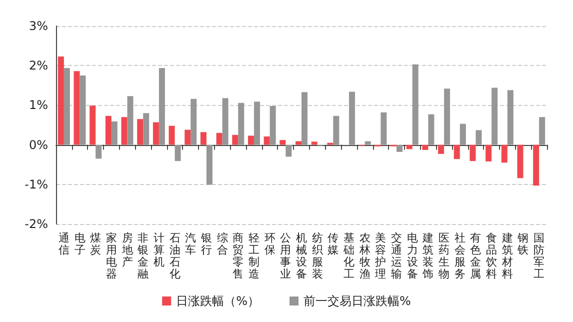  I want to click on x-tick-label: 国防军工, so click(539, 256).